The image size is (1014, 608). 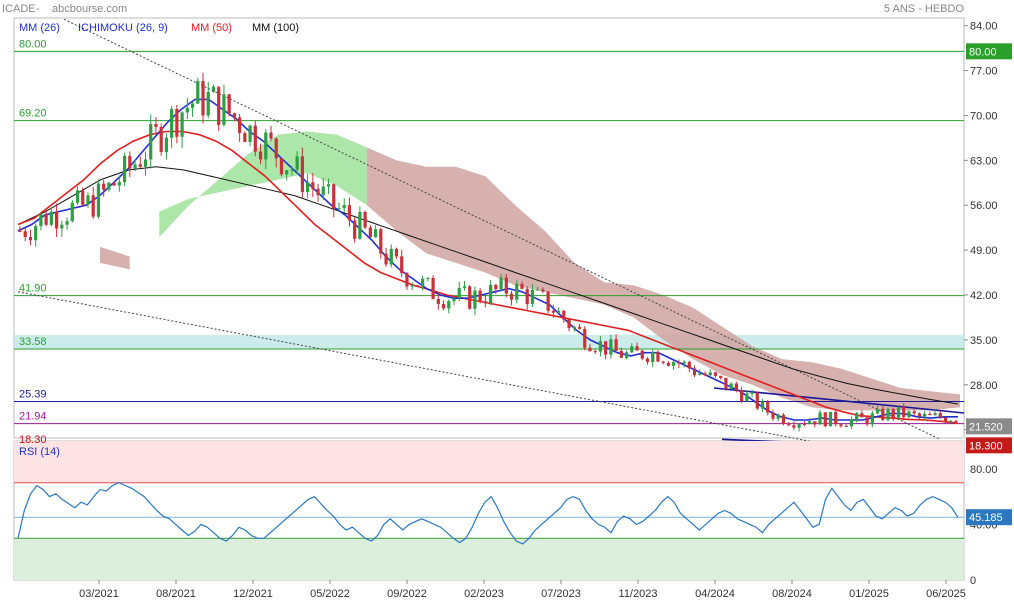 I want to click on support-zone, so click(x=489, y=341).